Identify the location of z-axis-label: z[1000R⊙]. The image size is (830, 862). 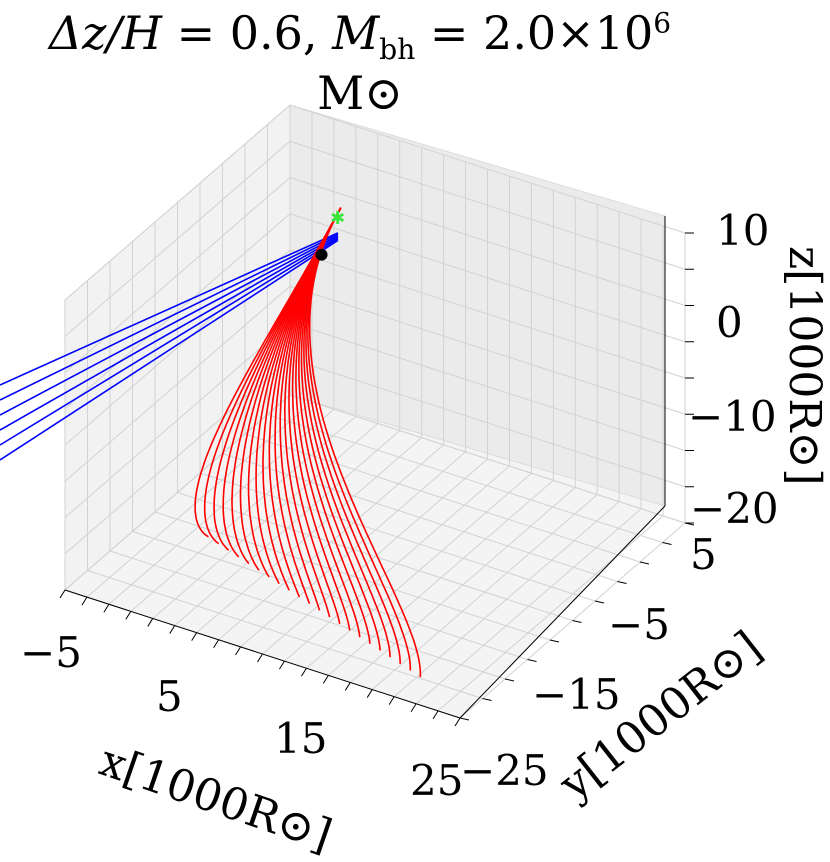
(804, 366).